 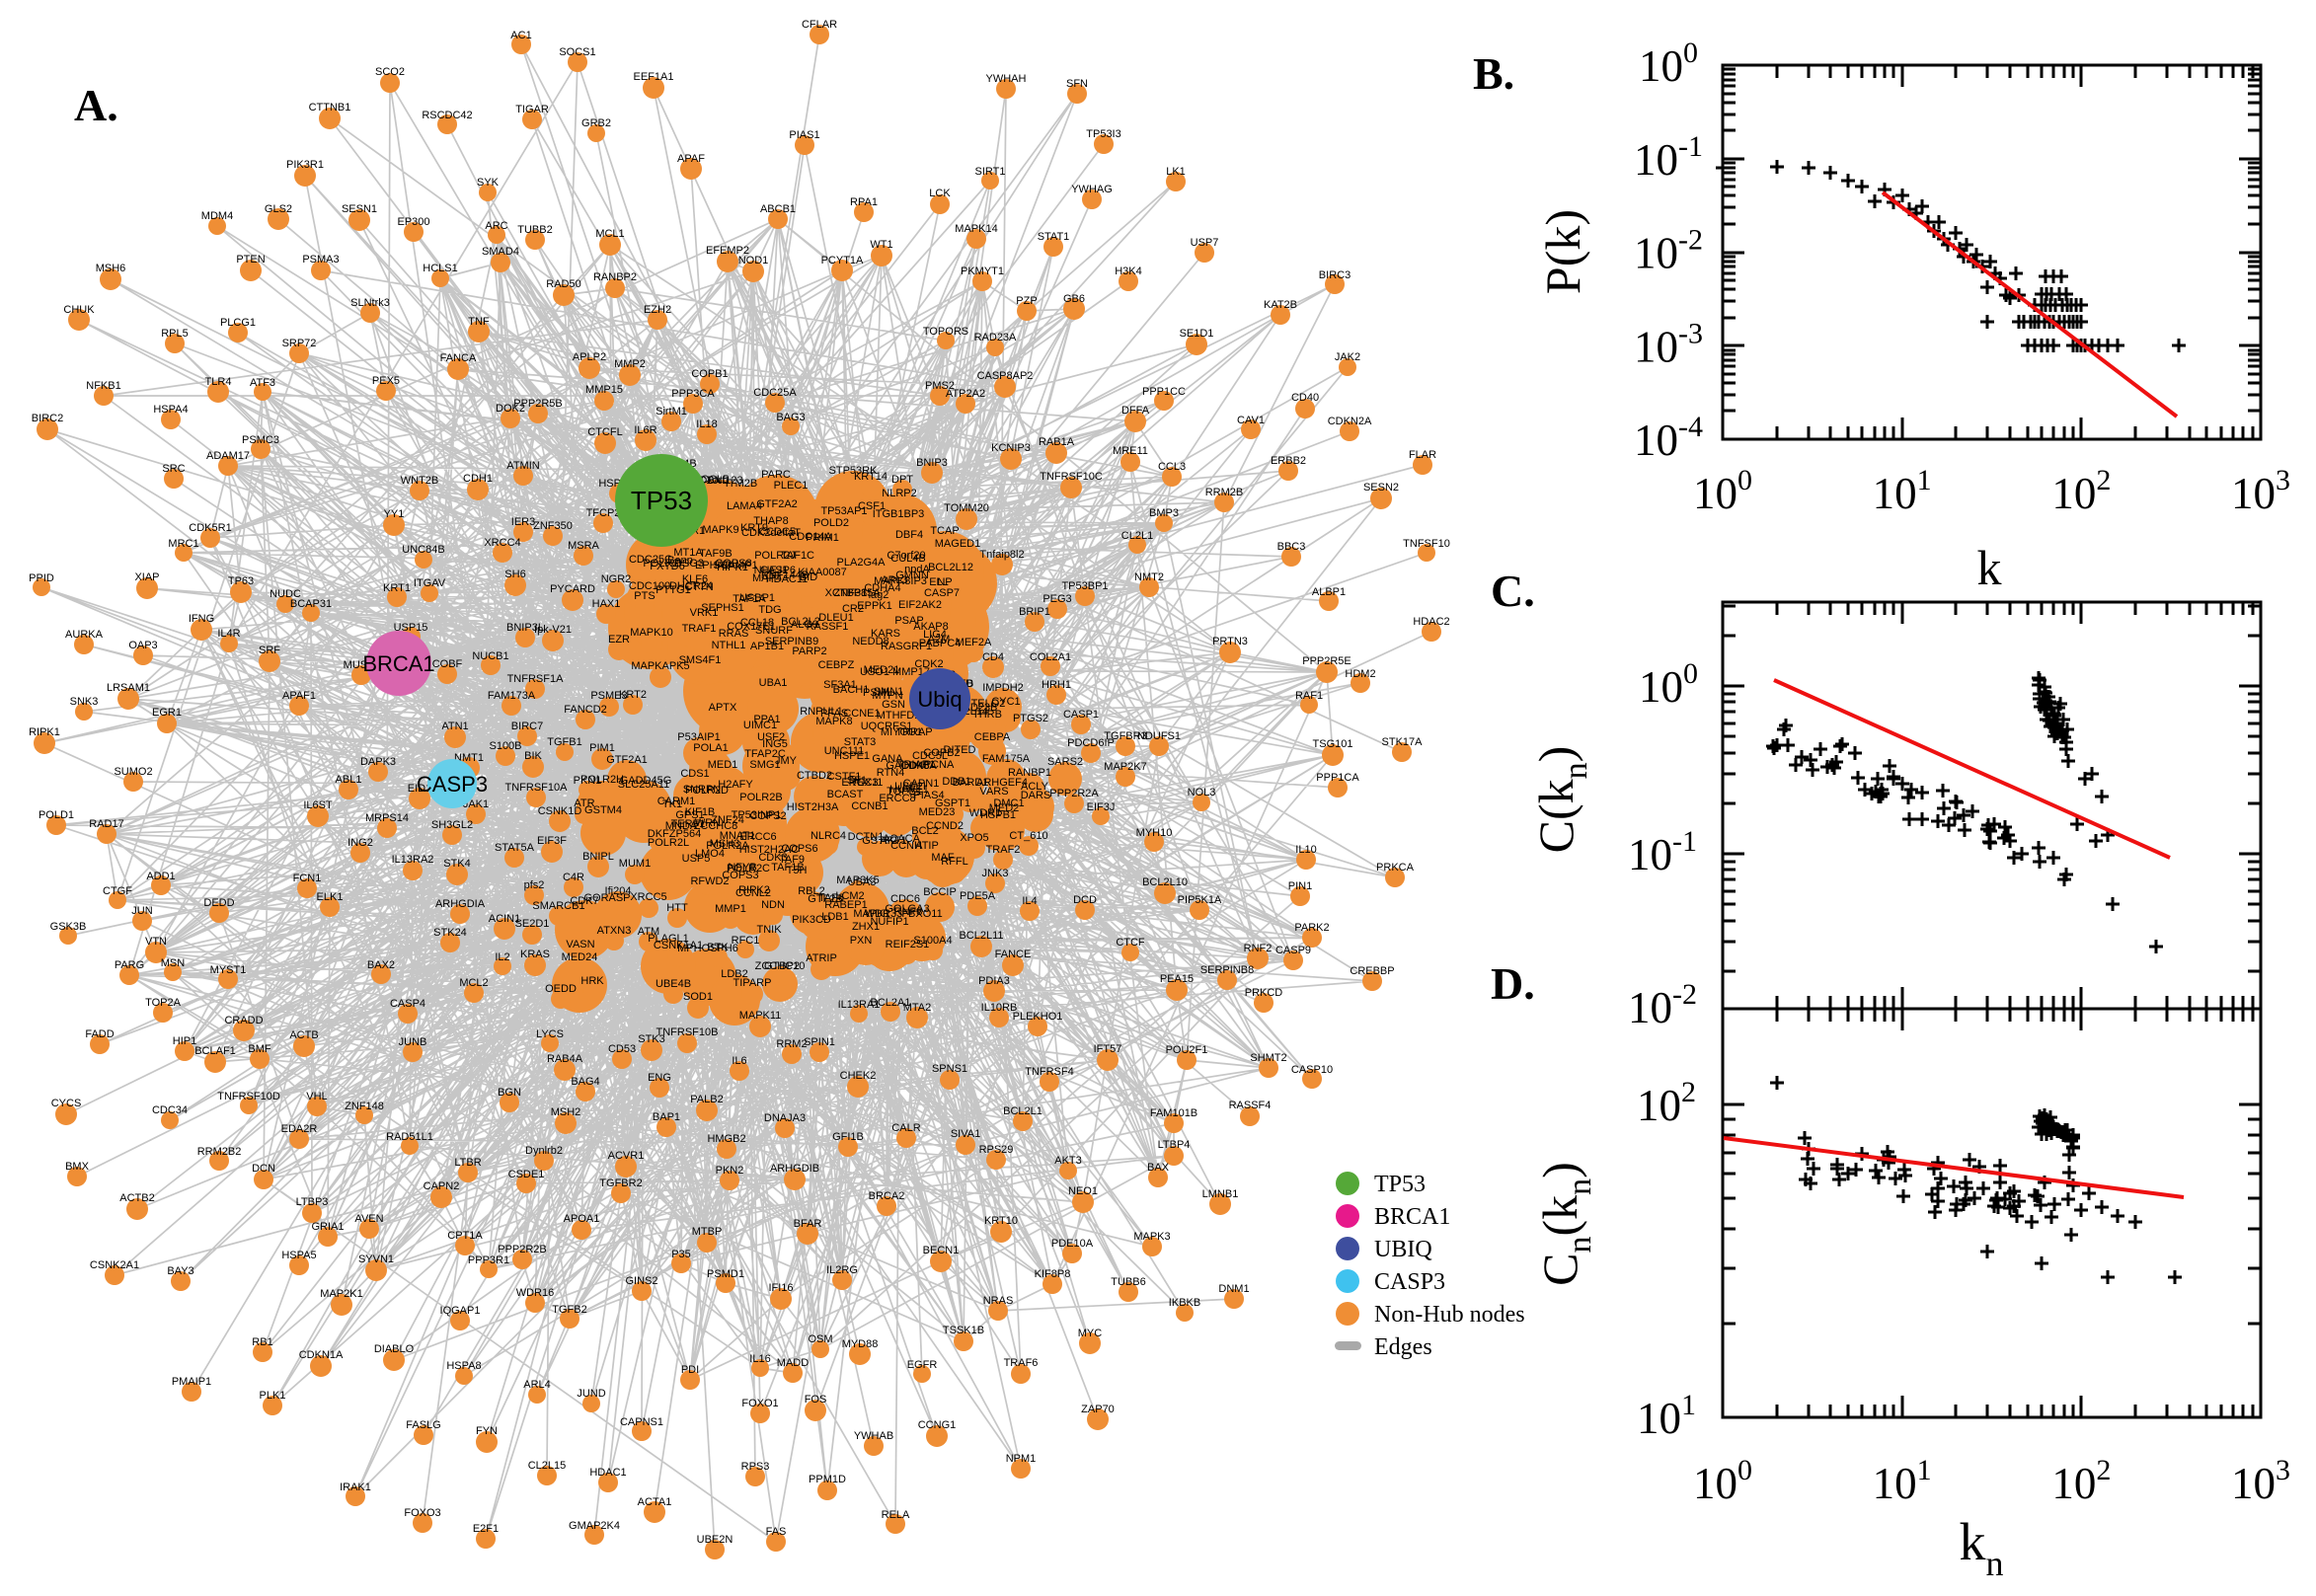 I want to click on svg-text: SE2D1, so click(x=532, y=924).